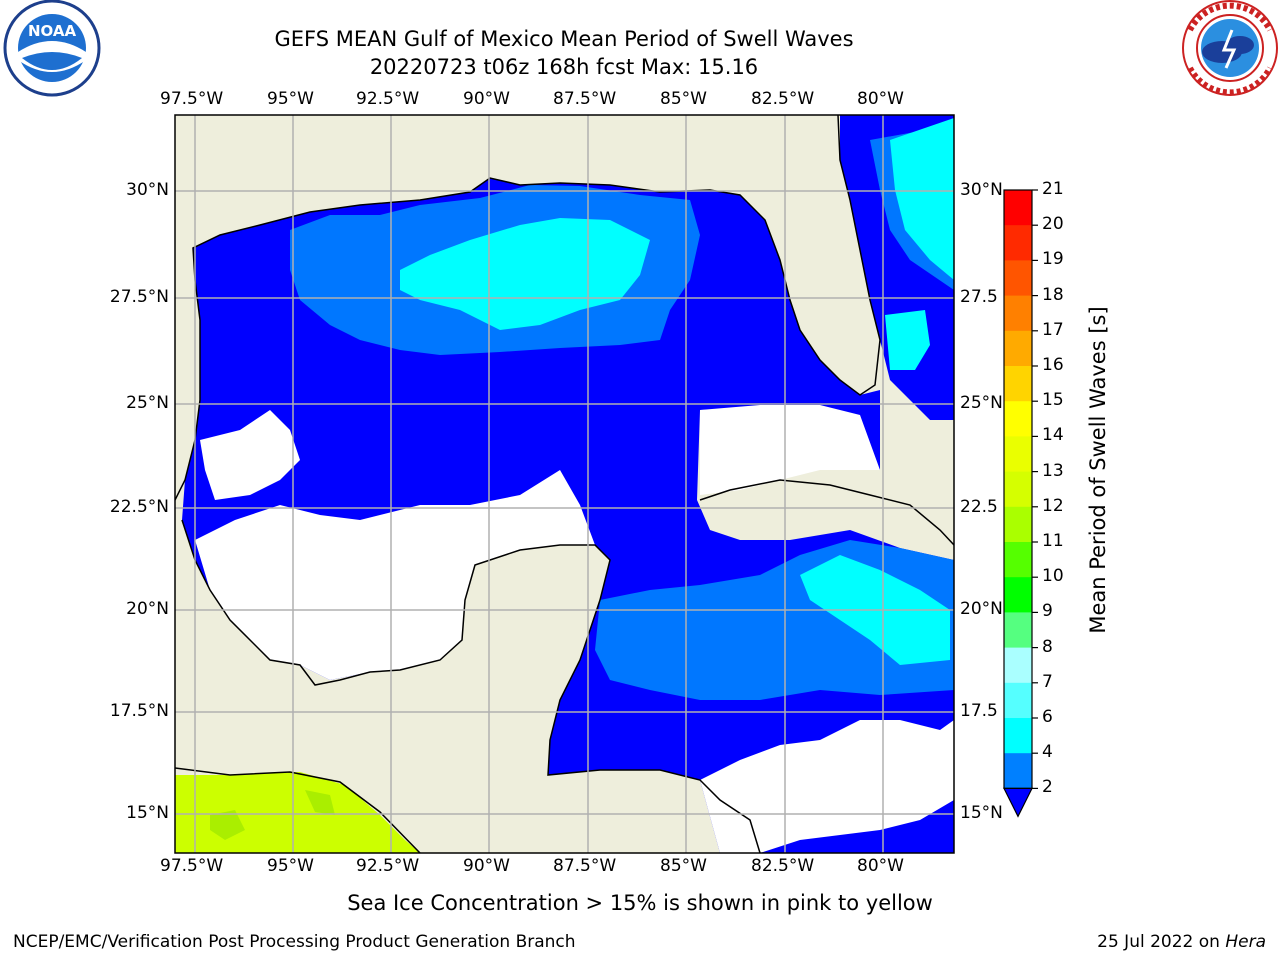 The height and width of the screenshot is (960, 1280). Describe the element at coordinates (1053, 400) in the screenshot. I see `colorbar-tick-label: 15` at that location.